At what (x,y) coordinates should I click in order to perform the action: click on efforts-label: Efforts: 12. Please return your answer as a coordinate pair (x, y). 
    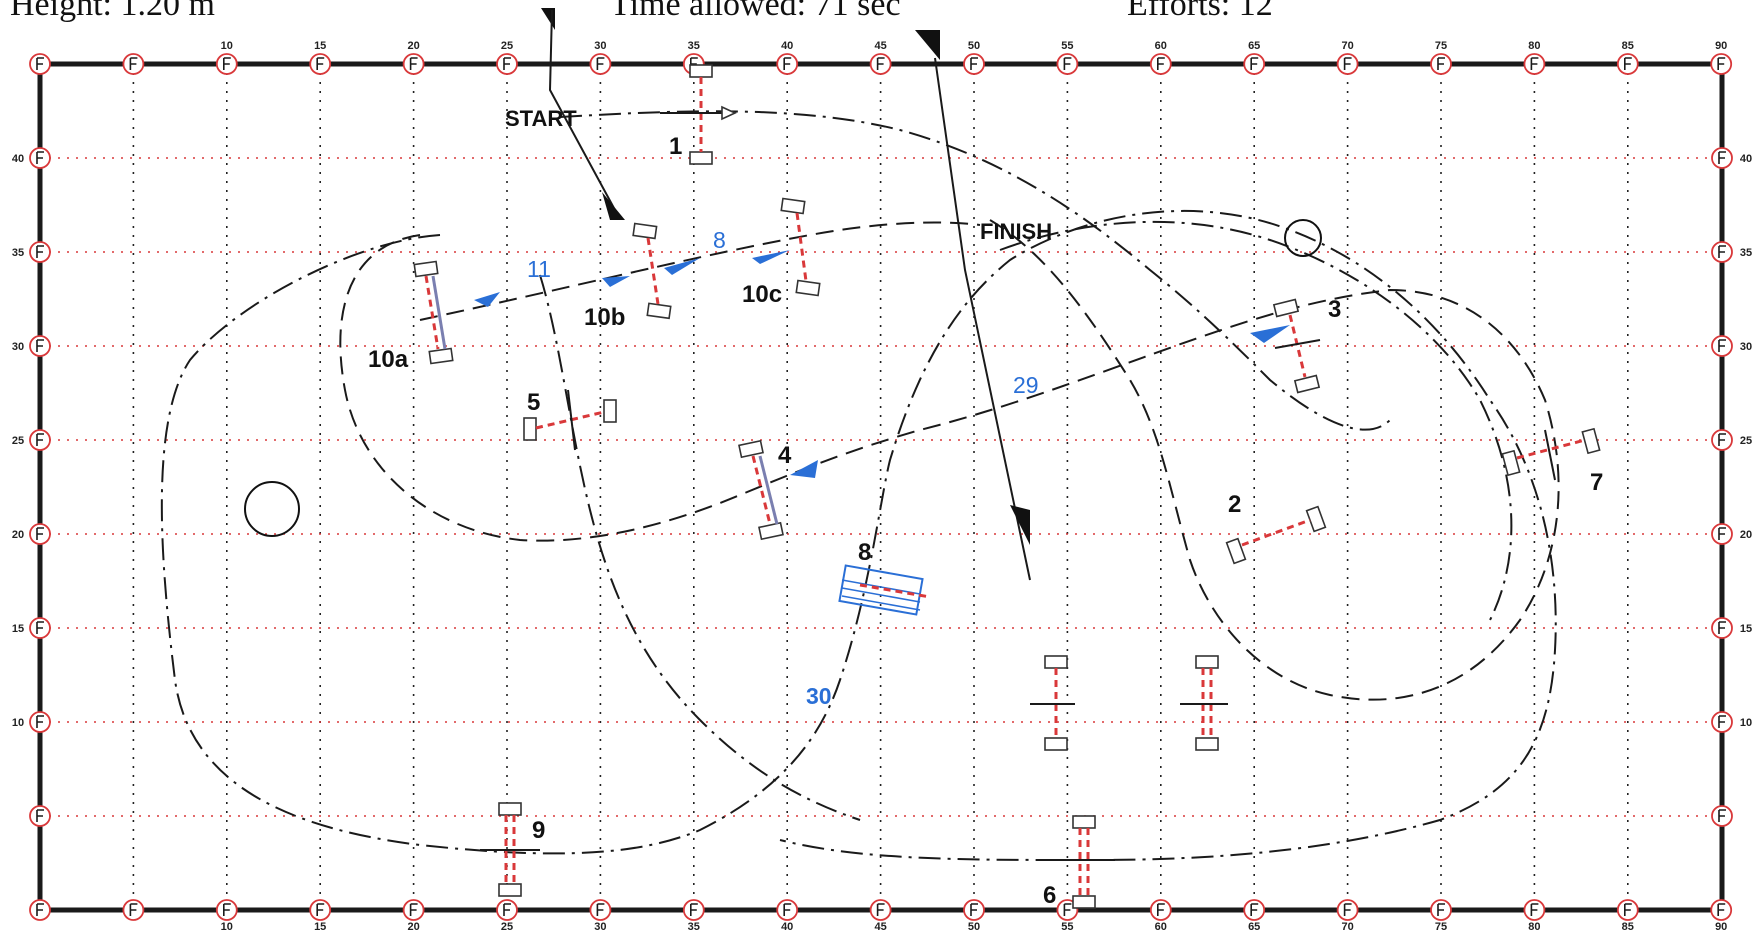
    Looking at the image, I should click on (1200, 11).